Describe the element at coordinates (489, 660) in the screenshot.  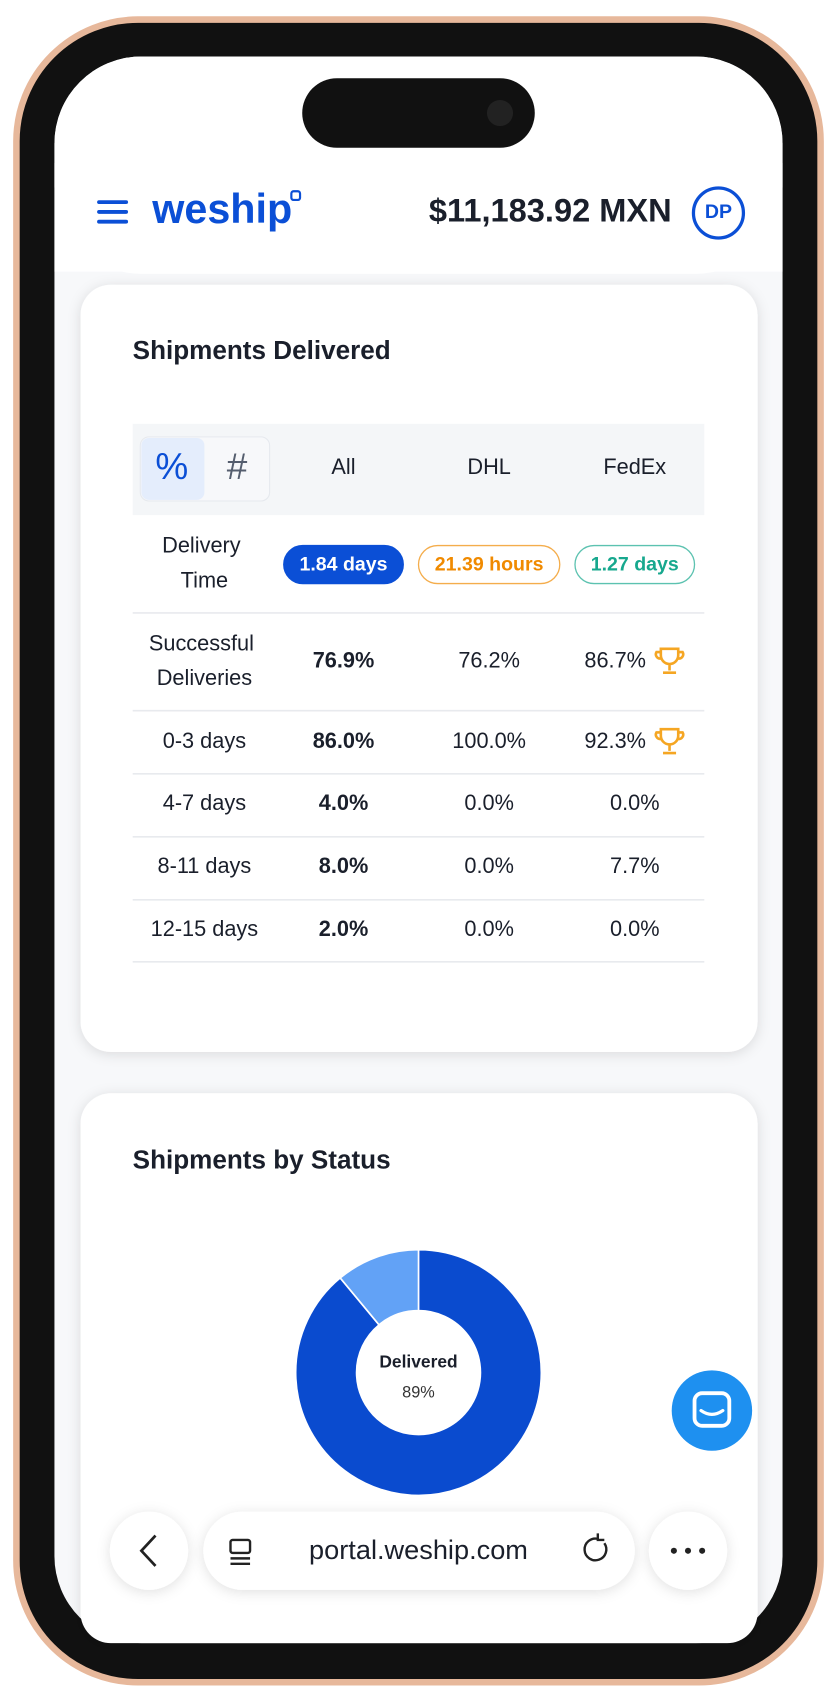
I see `cell-value: 76.2%` at that location.